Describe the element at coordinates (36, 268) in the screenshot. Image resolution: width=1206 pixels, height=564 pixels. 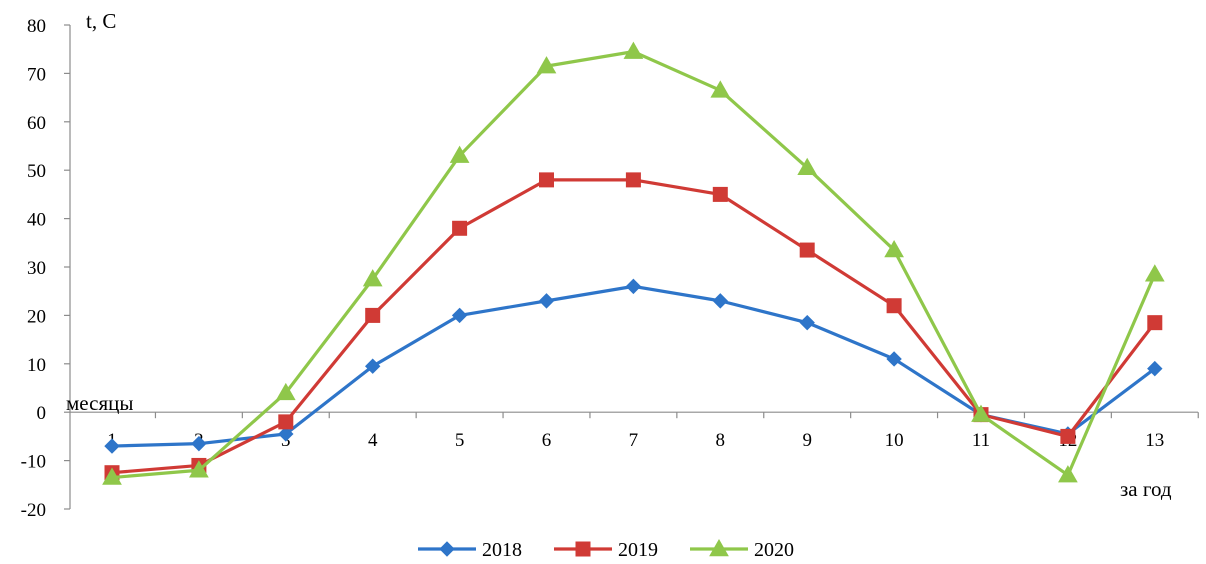
I see `y-tick-label: 30` at that location.